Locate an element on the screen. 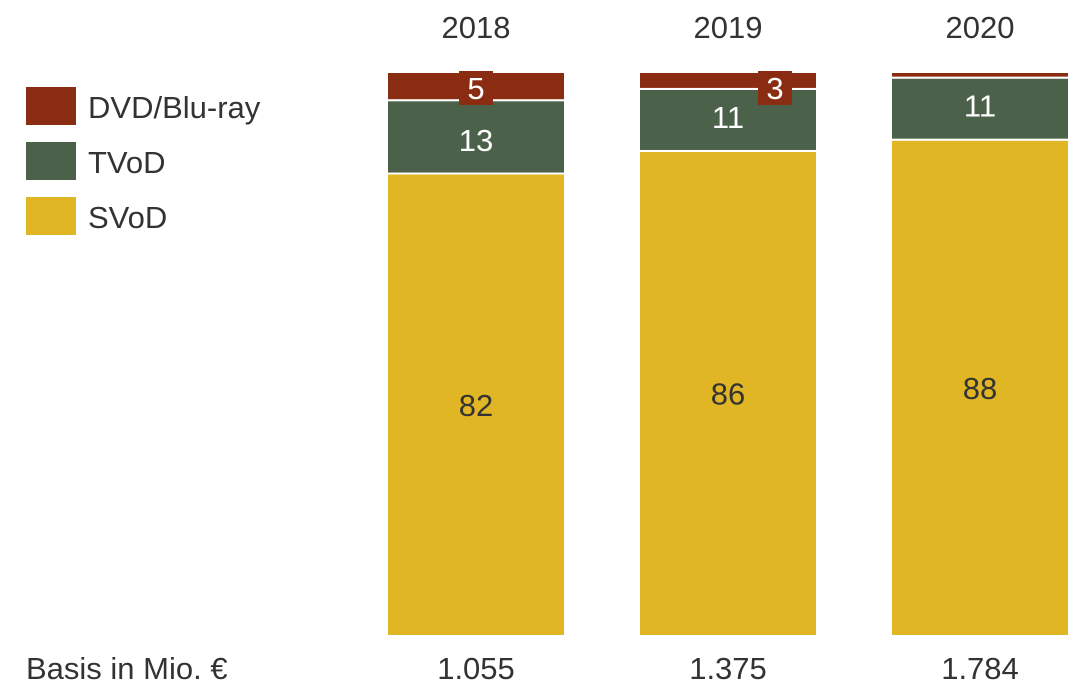 The width and height of the screenshot is (1079, 685). legend-item-dvd-blu-ray: DVD/Blu-ray is located at coordinates (143, 106).